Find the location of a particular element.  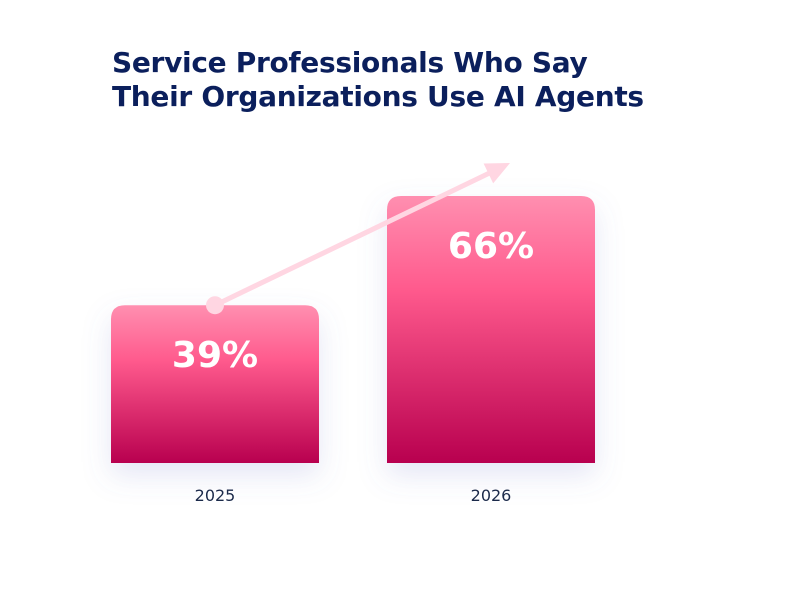

category-label-2026: 2026 is located at coordinates (491, 495).